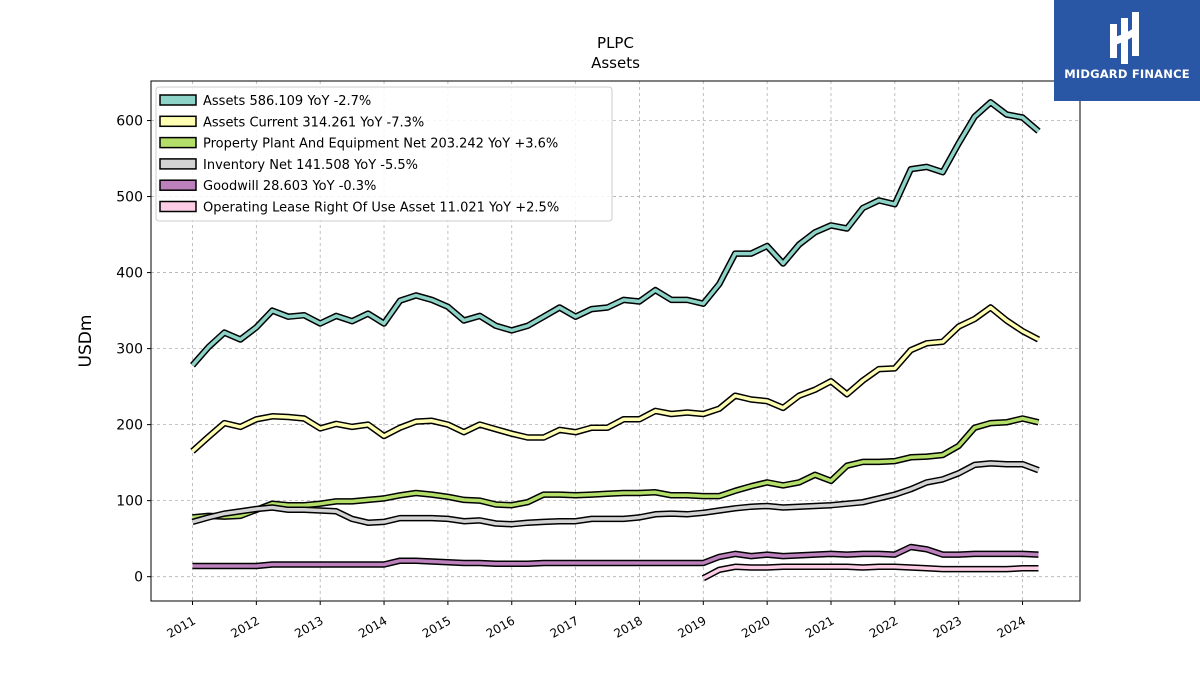 This screenshot has width=1200, height=675. What do you see at coordinates (310, 165) in the screenshot?
I see `legend-label: Inventory Net 141.508 YoY -5.5%` at bounding box center [310, 165].